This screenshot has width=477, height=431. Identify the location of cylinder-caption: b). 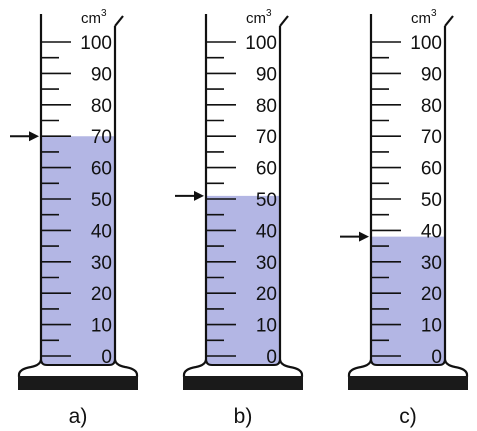
(243, 416).